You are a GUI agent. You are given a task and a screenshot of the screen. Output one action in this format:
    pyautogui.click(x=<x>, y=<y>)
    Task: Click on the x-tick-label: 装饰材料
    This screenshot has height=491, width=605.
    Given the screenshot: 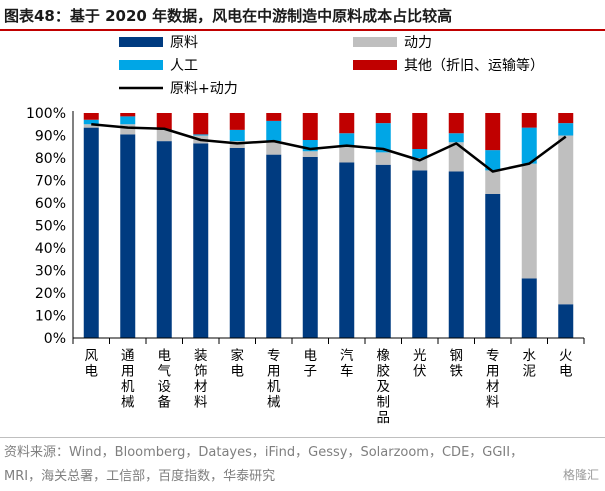 What is the action you would take?
    pyautogui.click(x=201, y=379)
    